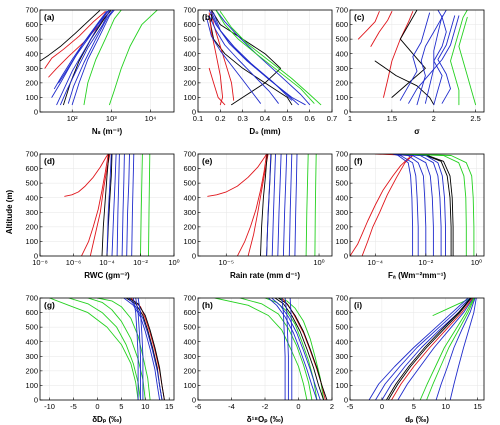 The height and width of the screenshot is (425, 500). Describe the element at coordinates (72, 118) in the screenshot. I see `x-tick-label: 10²` at that location.